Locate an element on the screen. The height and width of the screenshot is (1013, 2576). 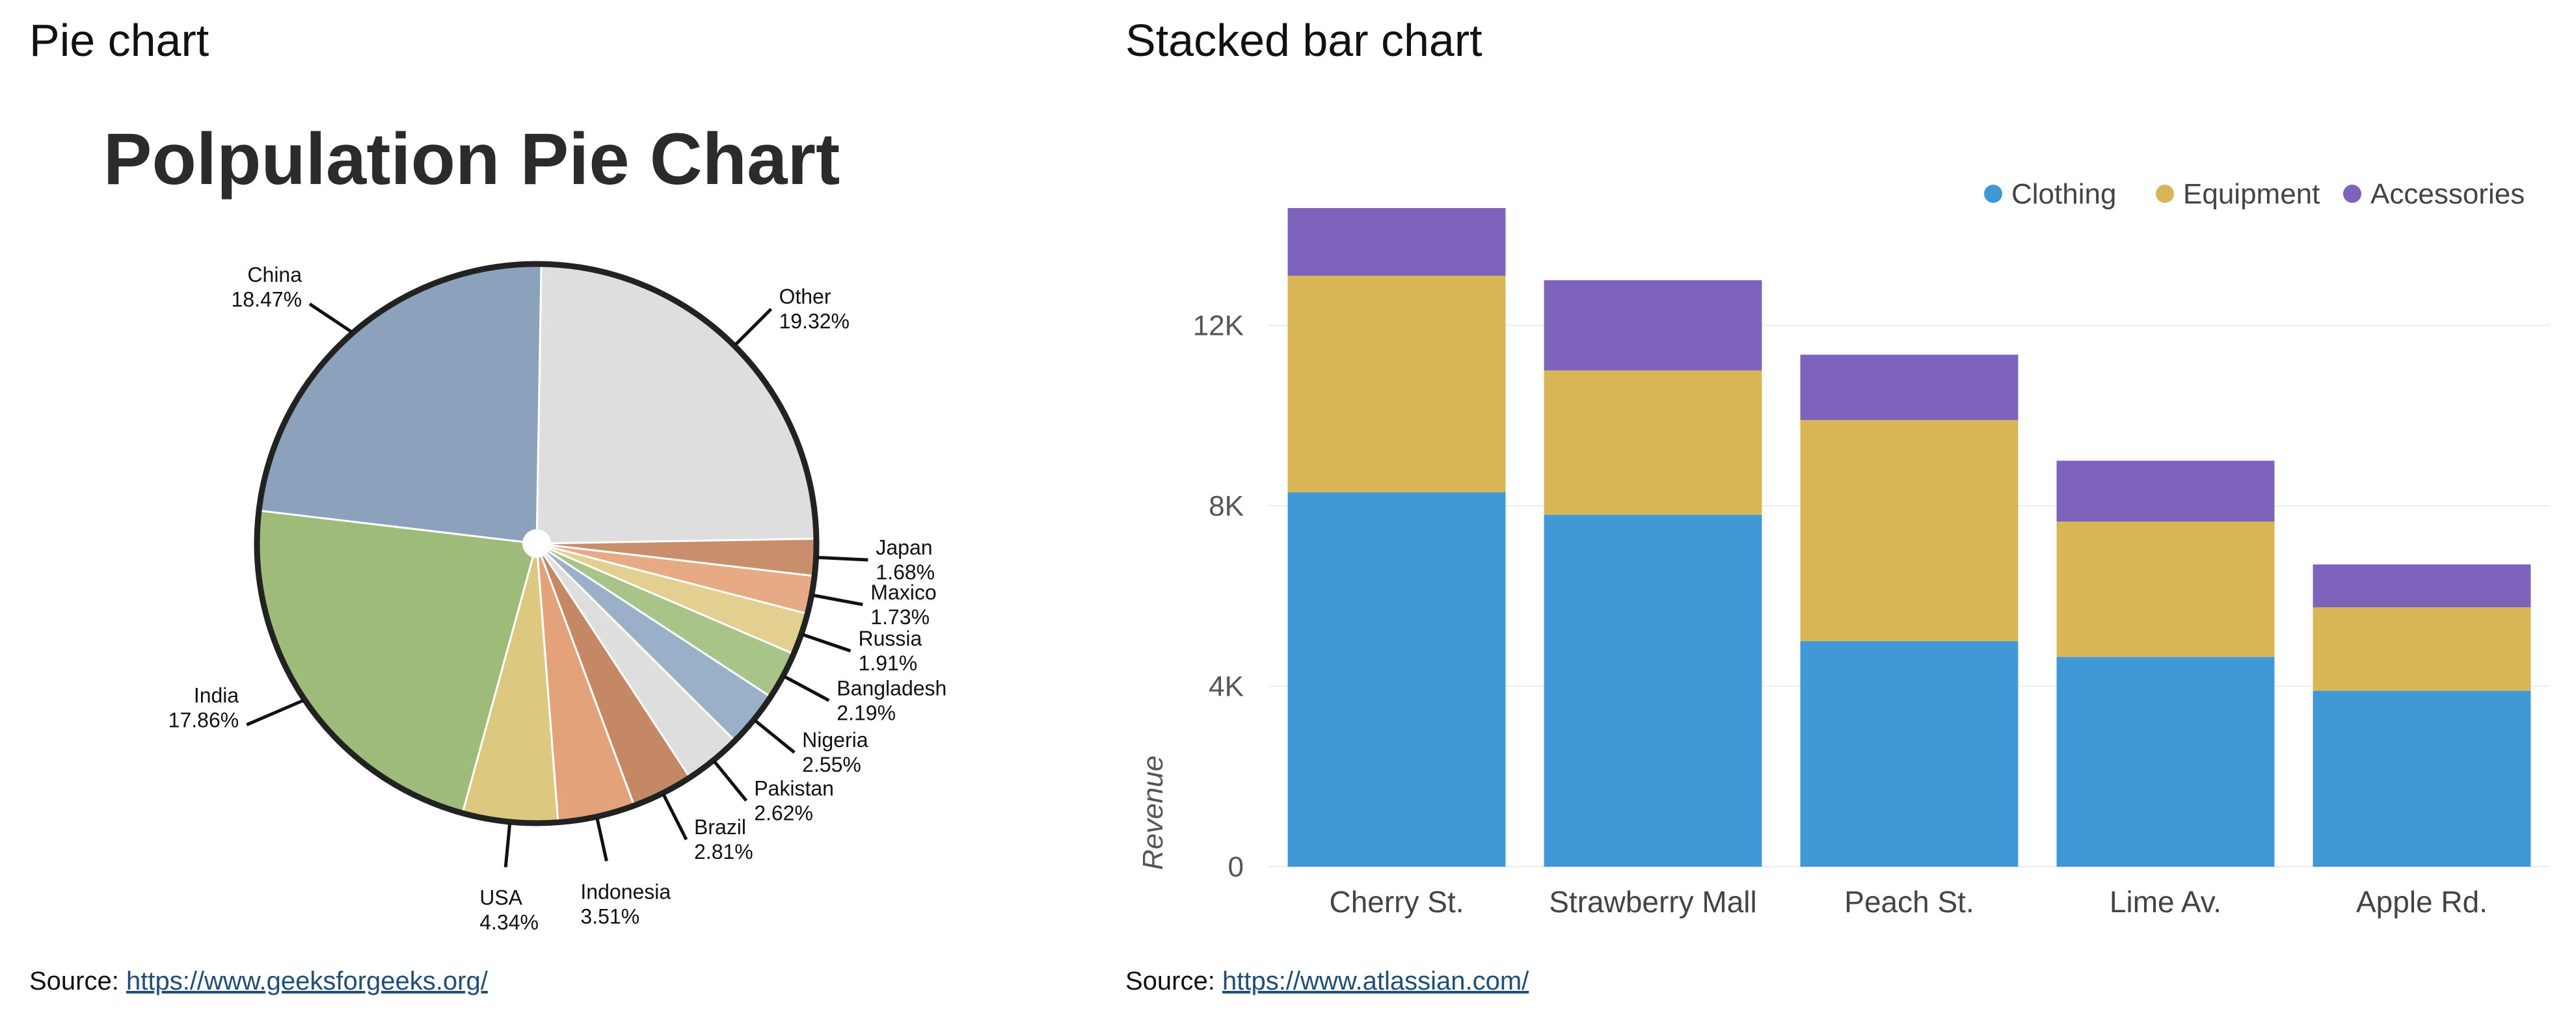
bar-strawberry-mall-equipment is located at coordinates (1653, 443).